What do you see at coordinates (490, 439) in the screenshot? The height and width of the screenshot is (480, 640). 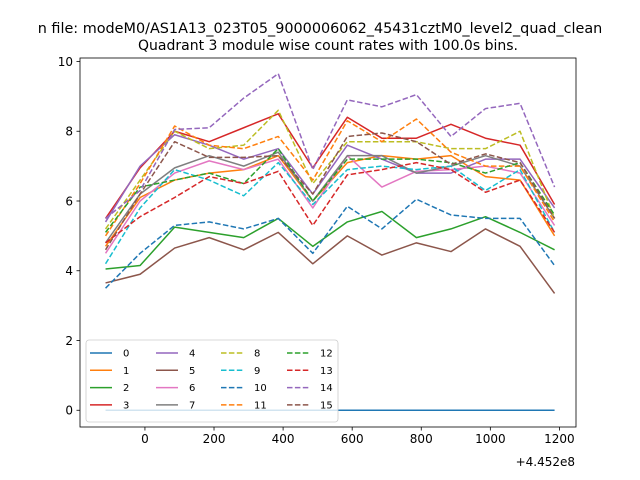 I see `x-tick-label: 1000` at bounding box center [490, 439].